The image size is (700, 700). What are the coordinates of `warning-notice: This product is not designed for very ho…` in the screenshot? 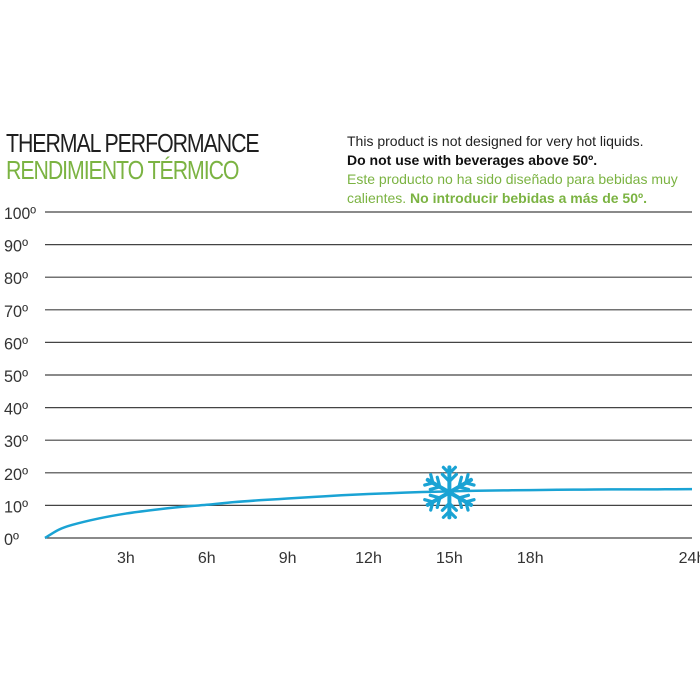 It's located at (522, 170).